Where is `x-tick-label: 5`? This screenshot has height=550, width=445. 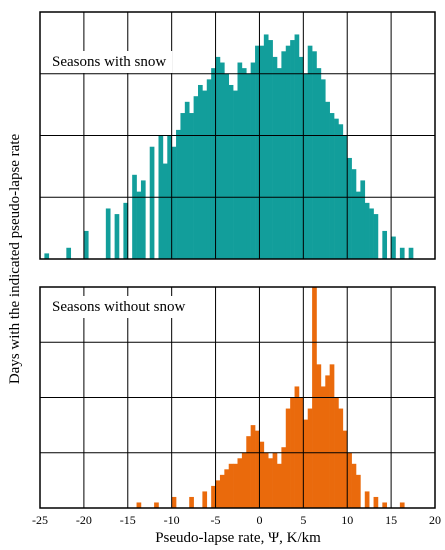
x-tick-label: 5 is located at coordinates (303, 520).